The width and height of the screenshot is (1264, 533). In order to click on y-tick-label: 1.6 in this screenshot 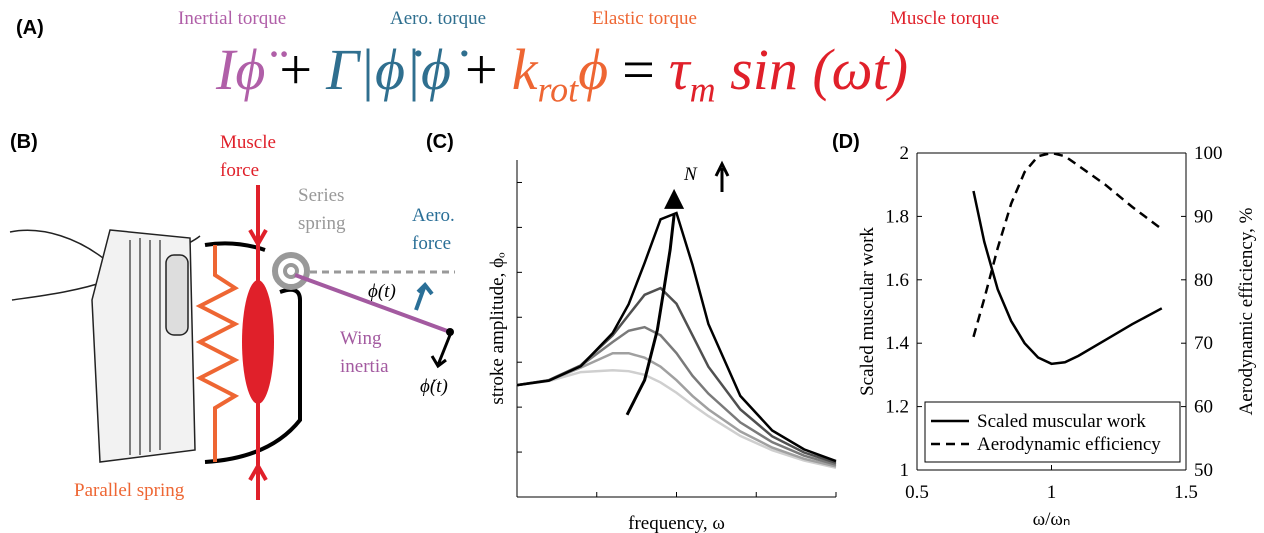, I will do `click(897, 280)`.